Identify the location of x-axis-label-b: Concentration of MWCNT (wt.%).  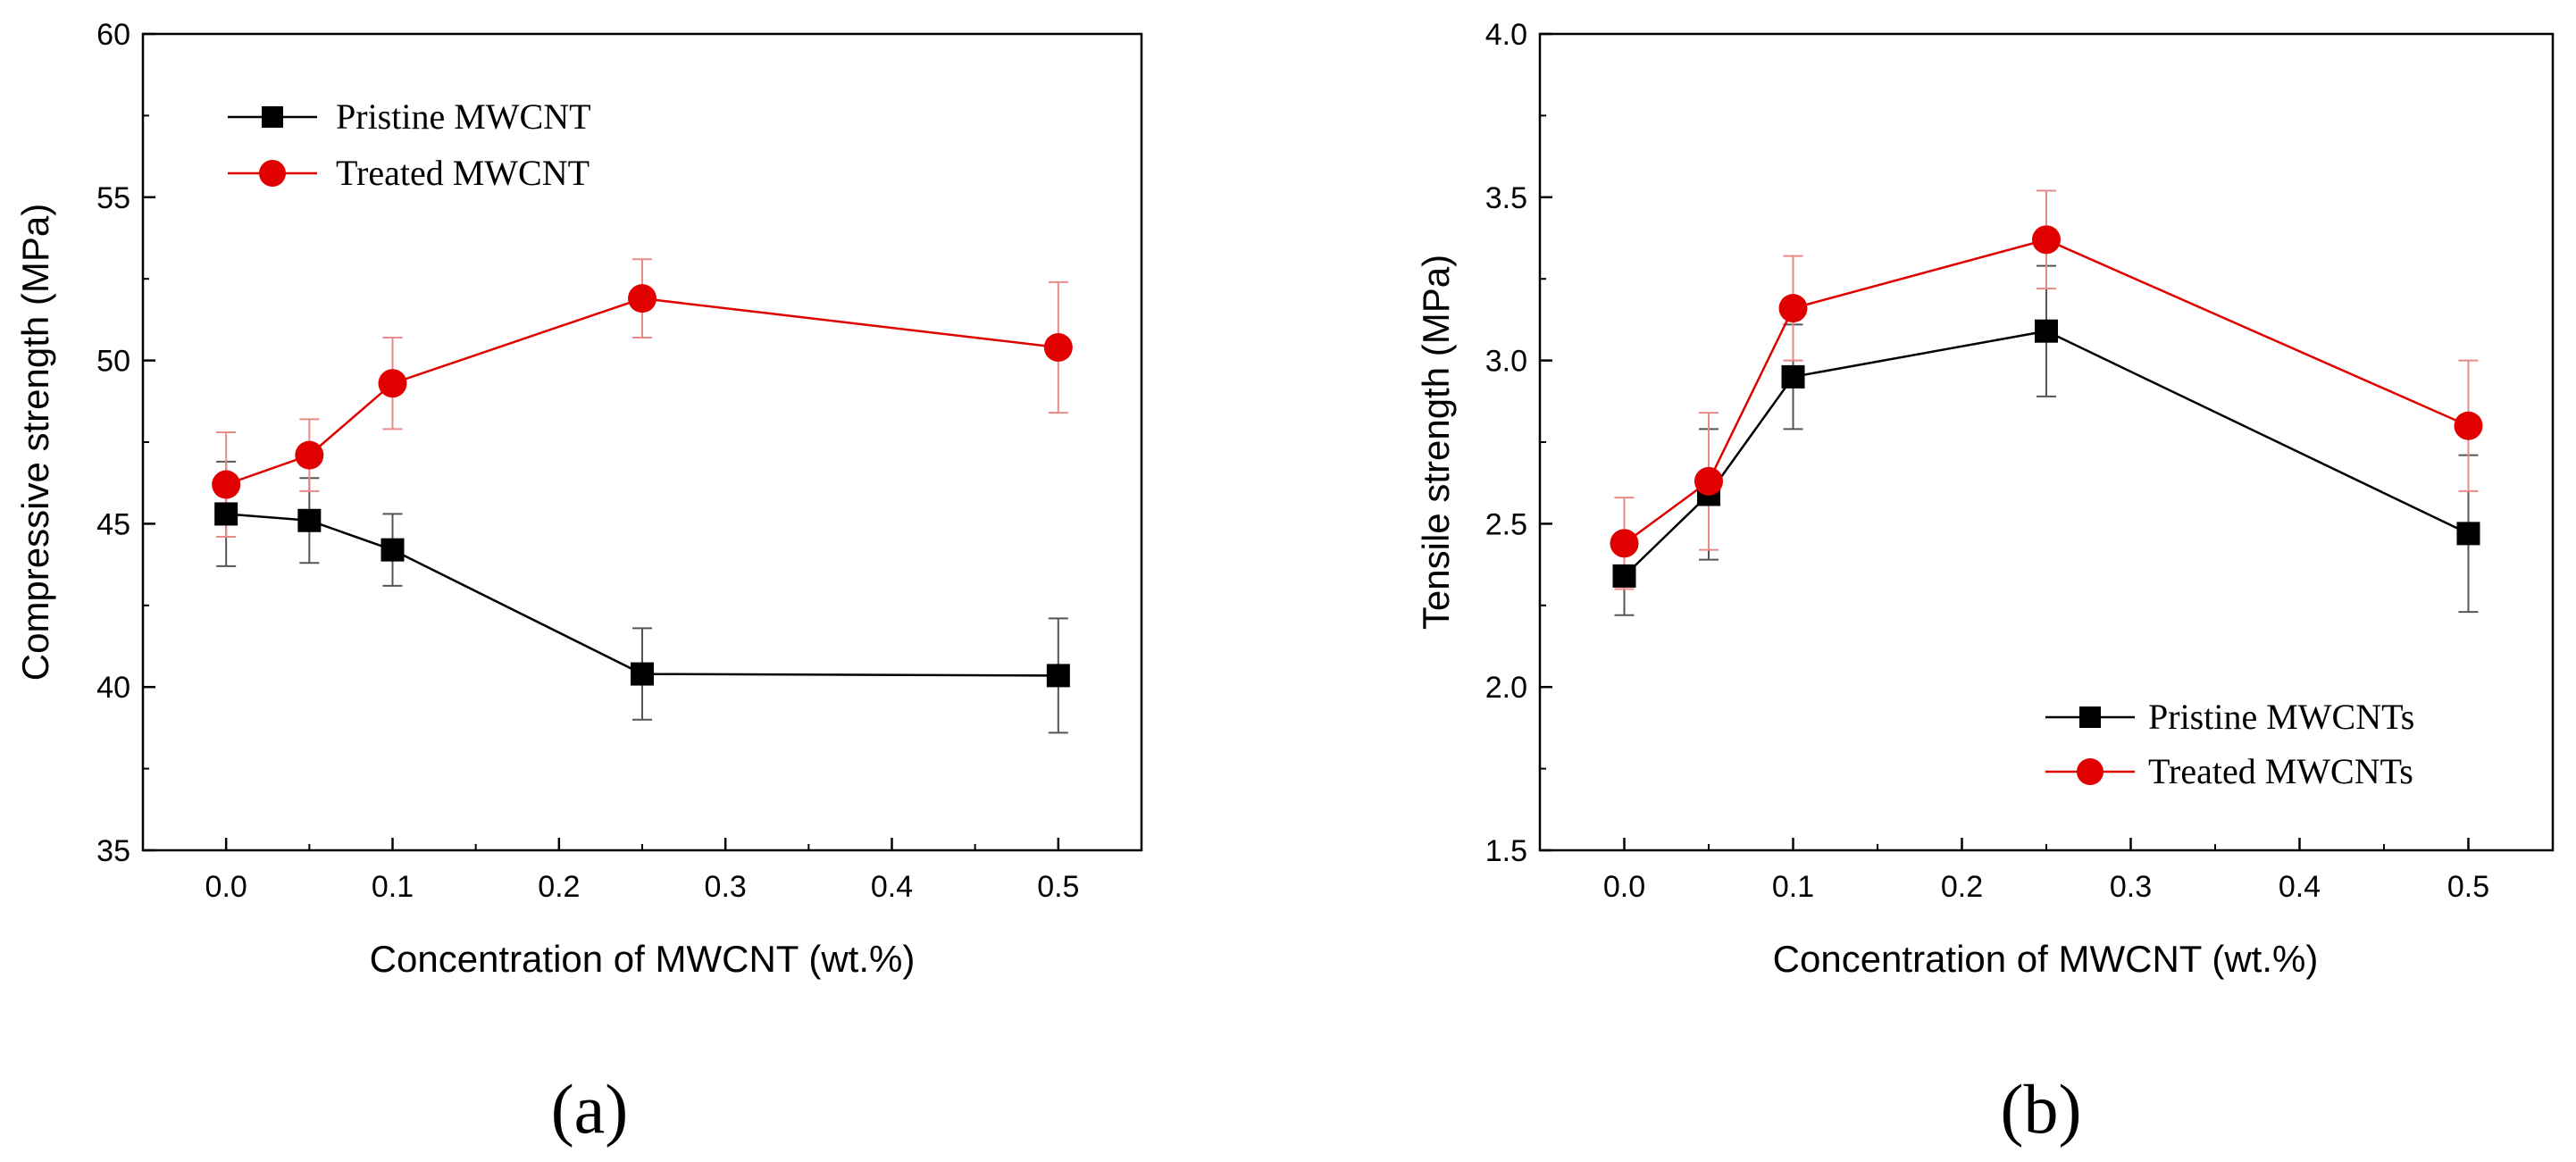
(2046, 959).